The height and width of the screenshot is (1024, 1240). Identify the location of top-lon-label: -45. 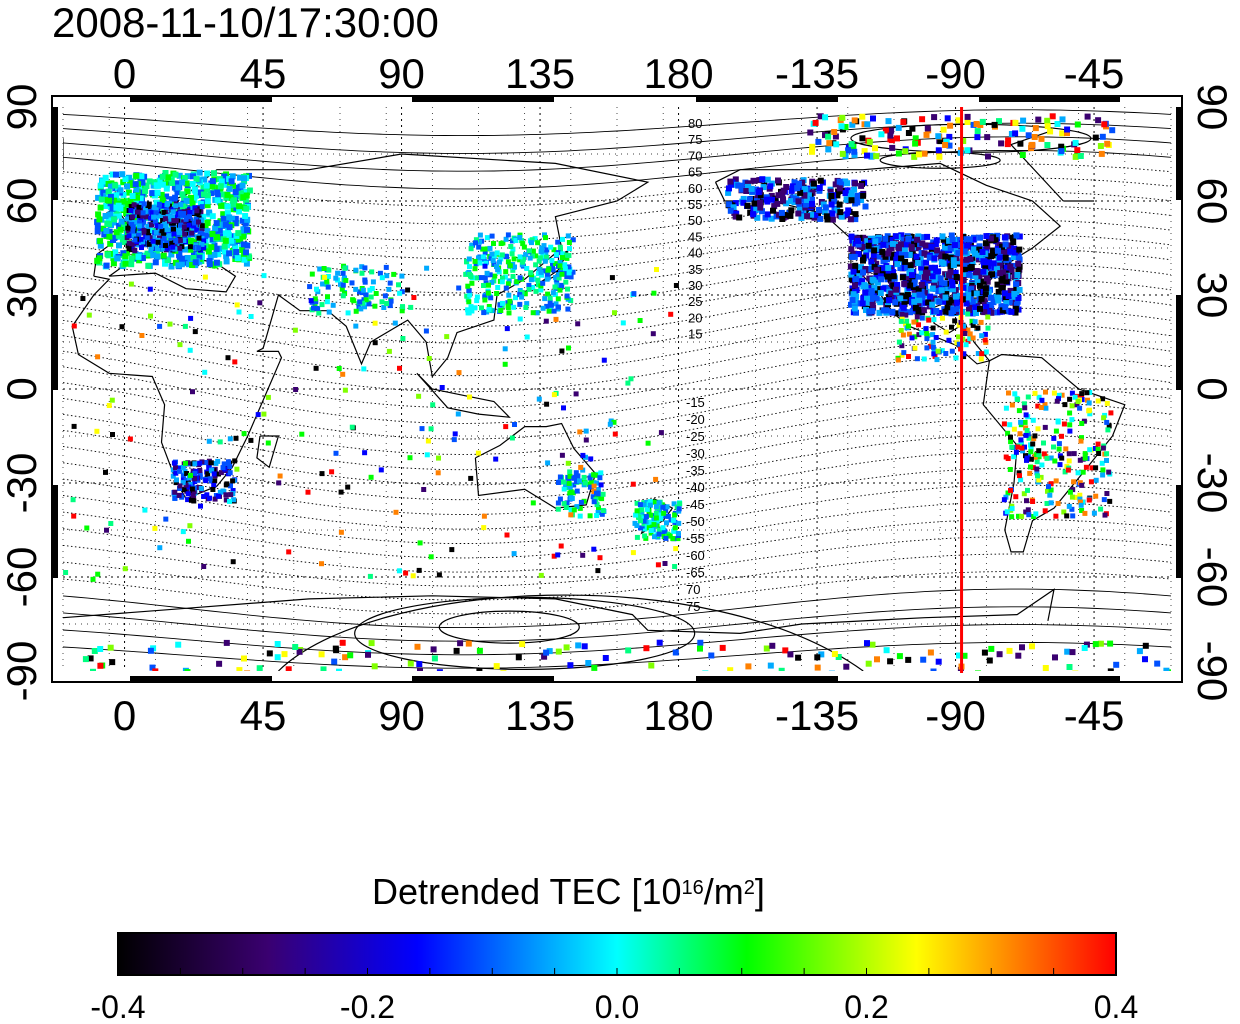
(1094, 73).